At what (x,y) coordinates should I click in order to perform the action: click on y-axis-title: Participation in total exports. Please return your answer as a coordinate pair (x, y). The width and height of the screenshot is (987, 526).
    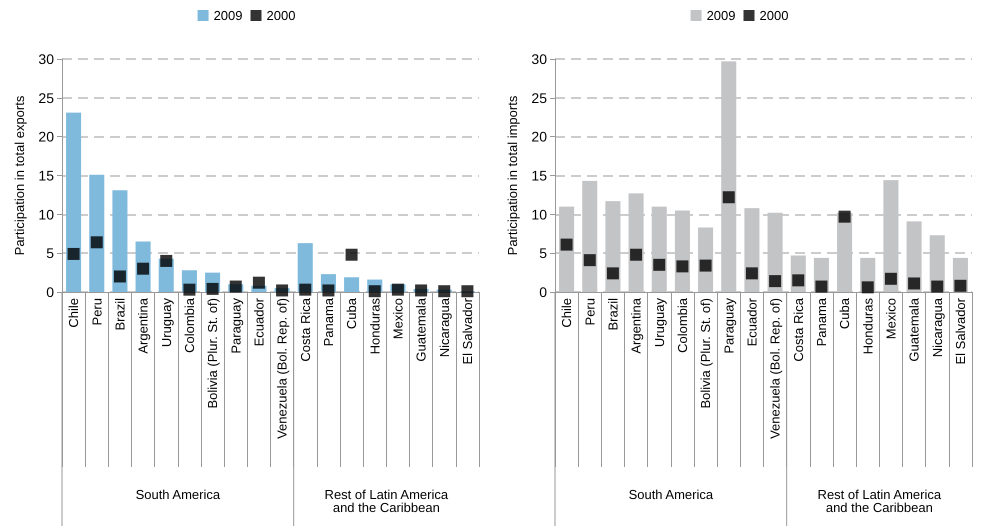
    Looking at the image, I should click on (19, 175).